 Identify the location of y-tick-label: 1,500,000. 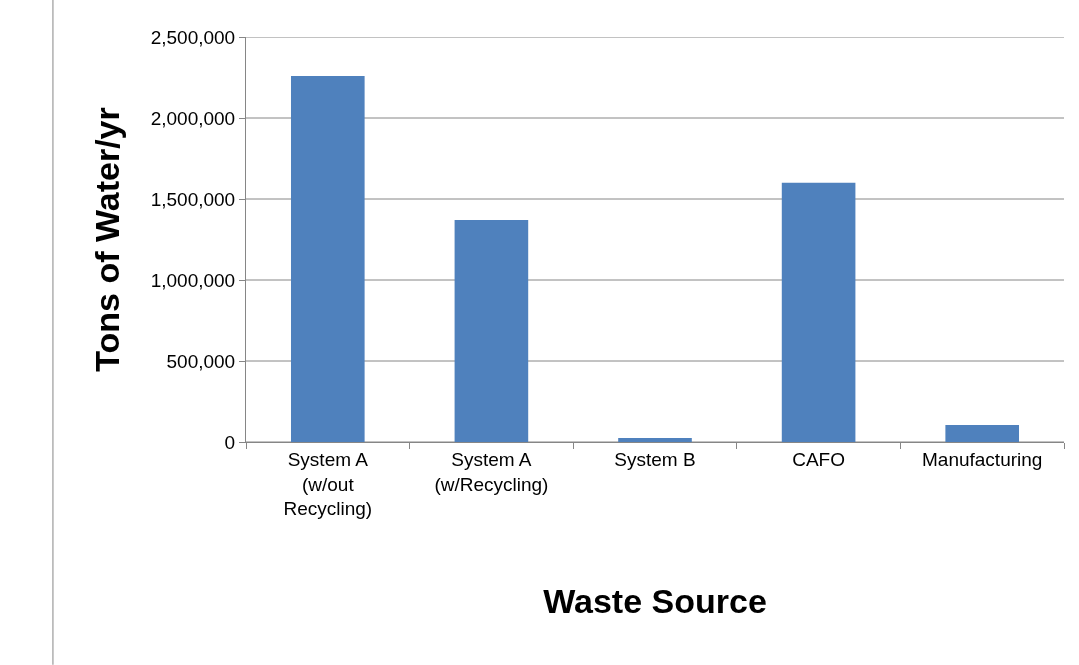
(193, 199).